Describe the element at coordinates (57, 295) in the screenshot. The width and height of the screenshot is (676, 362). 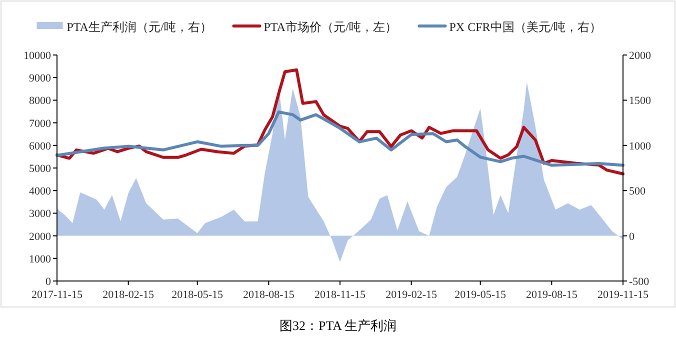
I see `x-tick-label: 2017-11-15` at that location.